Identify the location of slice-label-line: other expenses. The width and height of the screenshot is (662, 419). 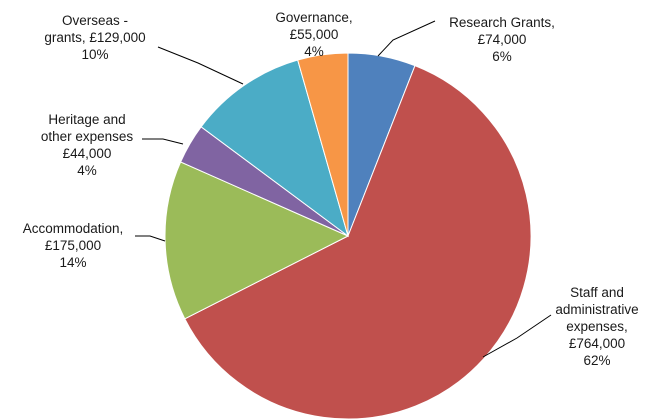
(87, 136).